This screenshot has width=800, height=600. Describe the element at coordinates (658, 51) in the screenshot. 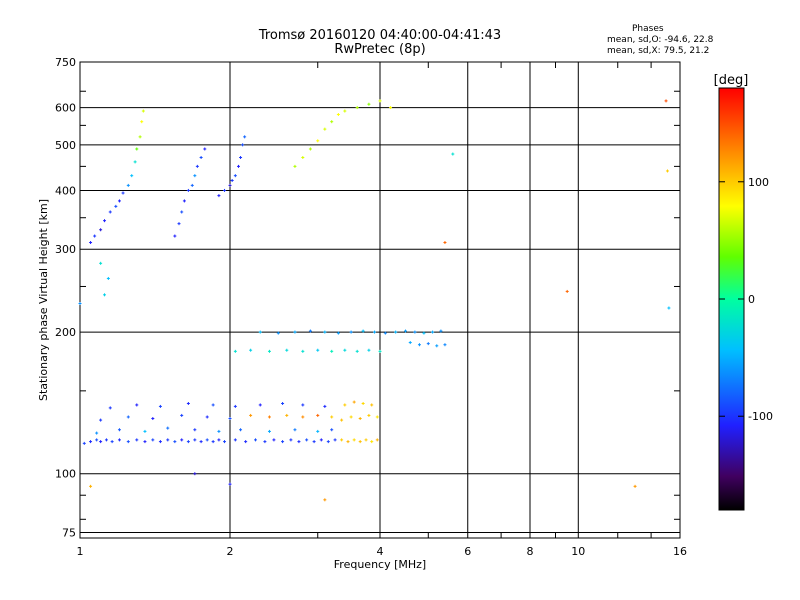

I see `stats-line-x: mean, sd,X: 79.5, 21.2` at that location.